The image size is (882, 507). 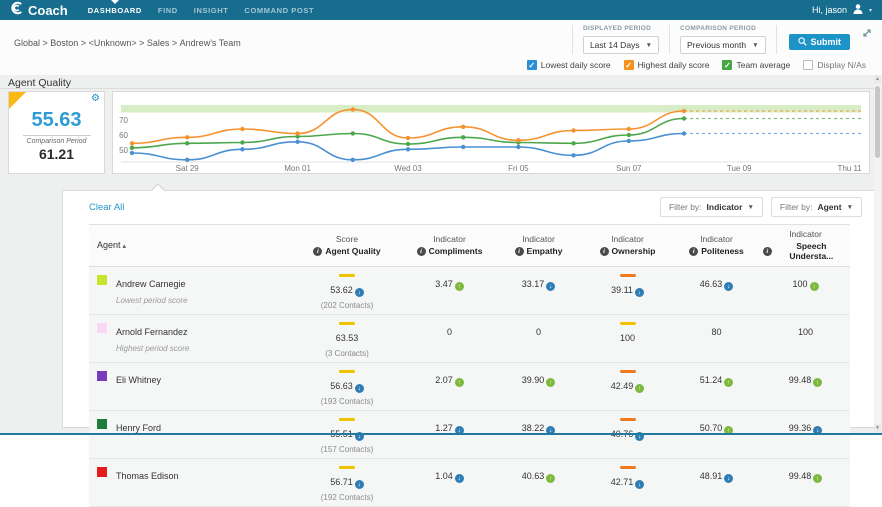 What do you see at coordinates (849, 168) in the screenshot?
I see `x-tick-label: Thu 11` at bounding box center [849, 168].